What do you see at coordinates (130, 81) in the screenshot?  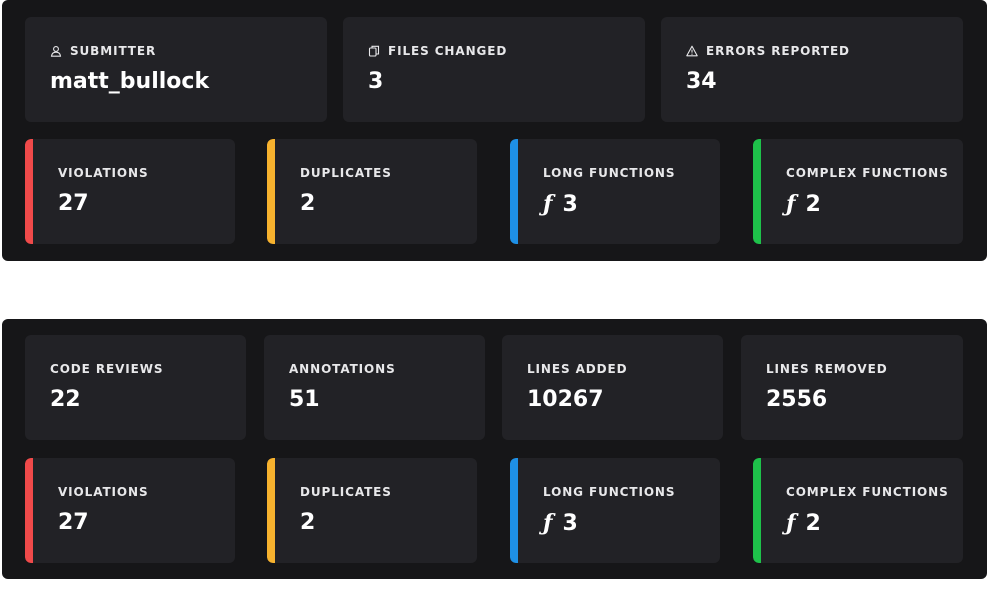 I see `submitter-value: matt_bullock` at bounding box center [130, 81].